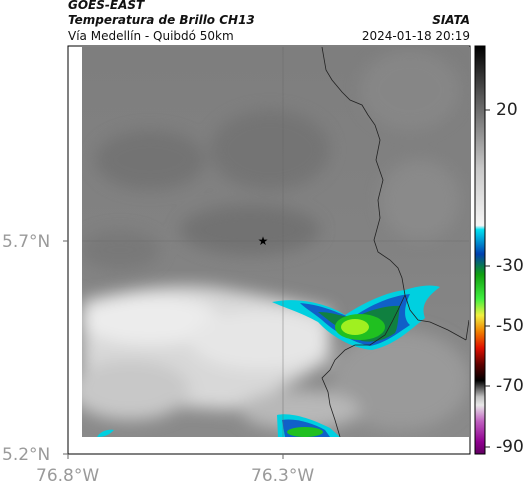 The image size is (526, 491). Describe the element at coordinates (26, 242) in the screenshot. I see `lat-label-north: 5.7°N` at that location.